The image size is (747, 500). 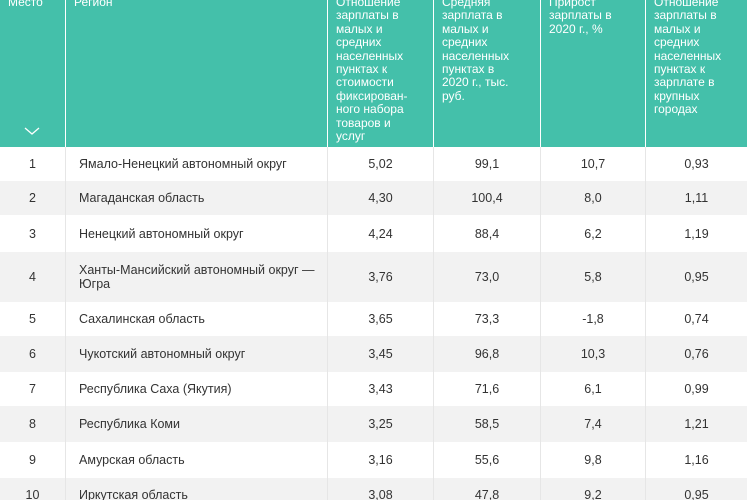 I want to click on value-cell: 9, so click(x=32, y=460).